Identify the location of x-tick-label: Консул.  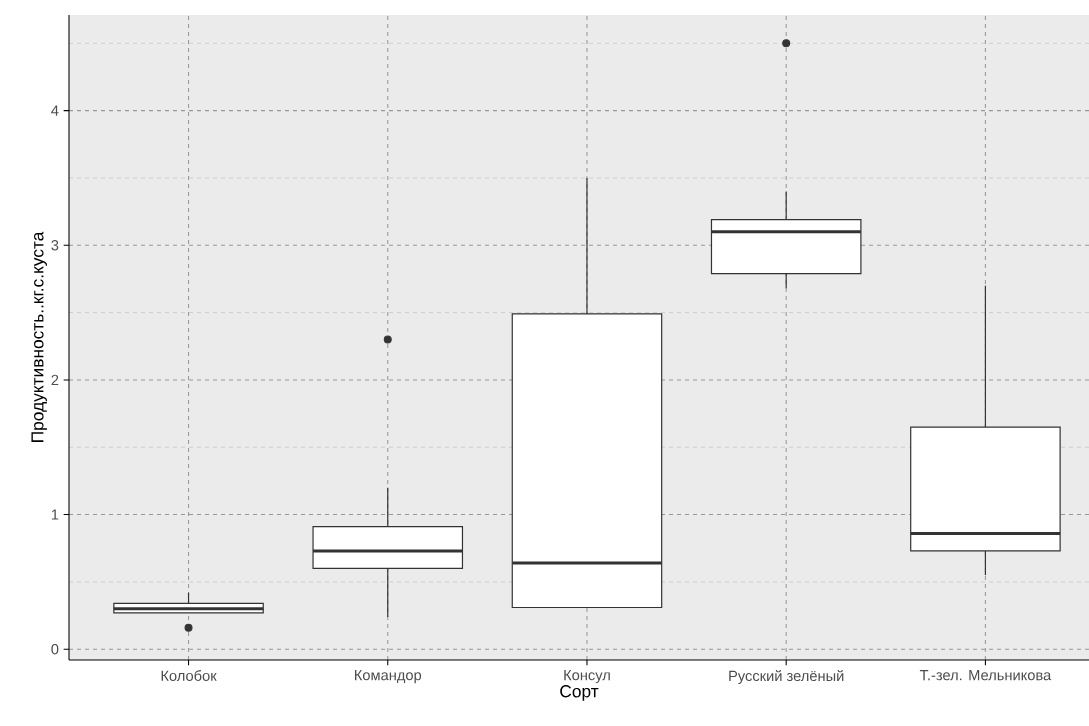
(587, 677).